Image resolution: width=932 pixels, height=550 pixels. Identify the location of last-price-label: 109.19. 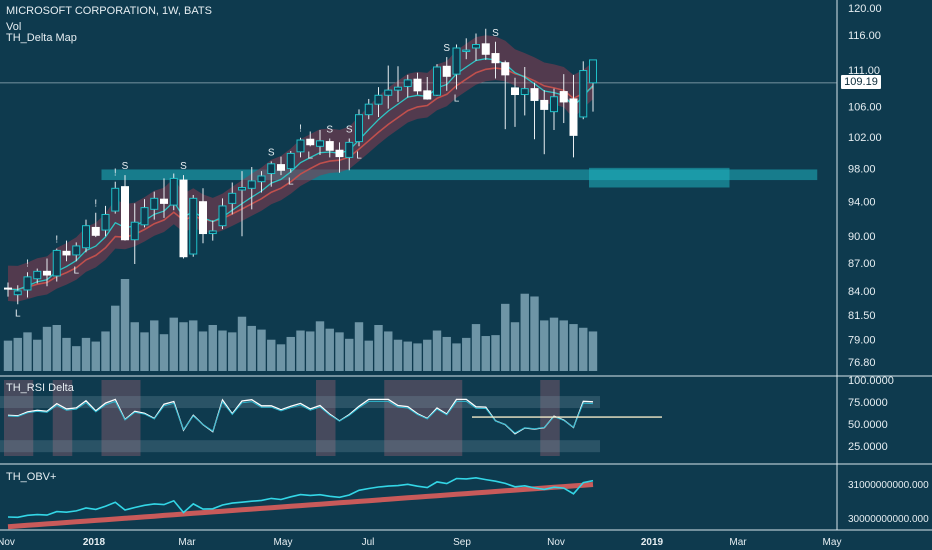
(861, 82).